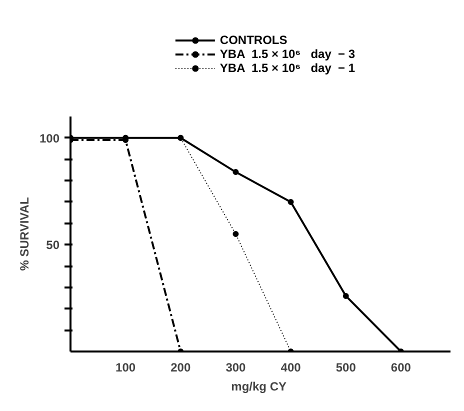  What do you see at coordinates (259, 387) in the screenshot?
I see `x-axis-title: mg/kg CY` at bounding box center [259, 387].